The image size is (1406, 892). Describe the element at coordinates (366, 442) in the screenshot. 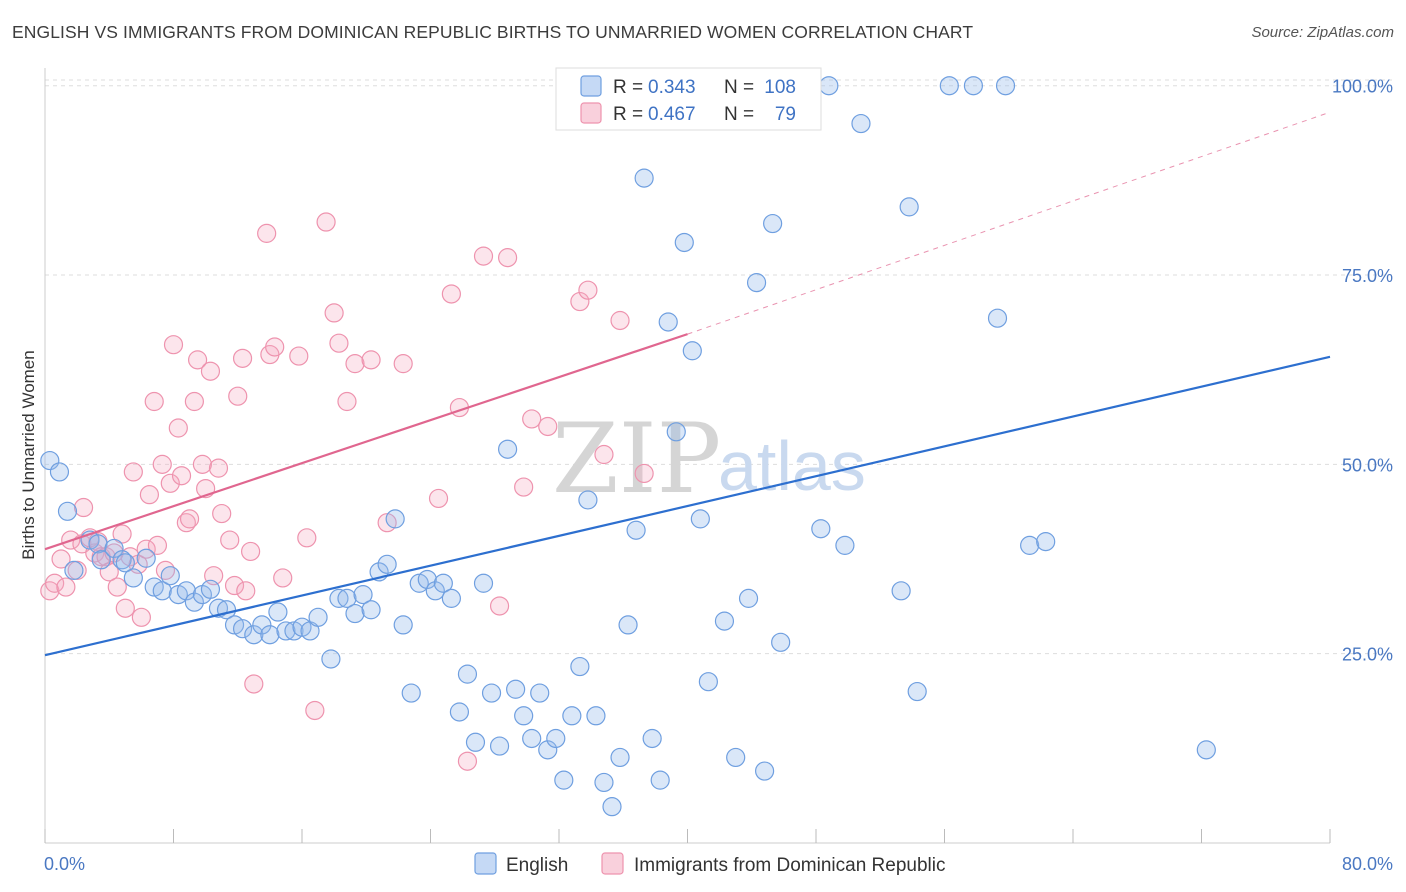

I see `dominican-trend-line` at that location.